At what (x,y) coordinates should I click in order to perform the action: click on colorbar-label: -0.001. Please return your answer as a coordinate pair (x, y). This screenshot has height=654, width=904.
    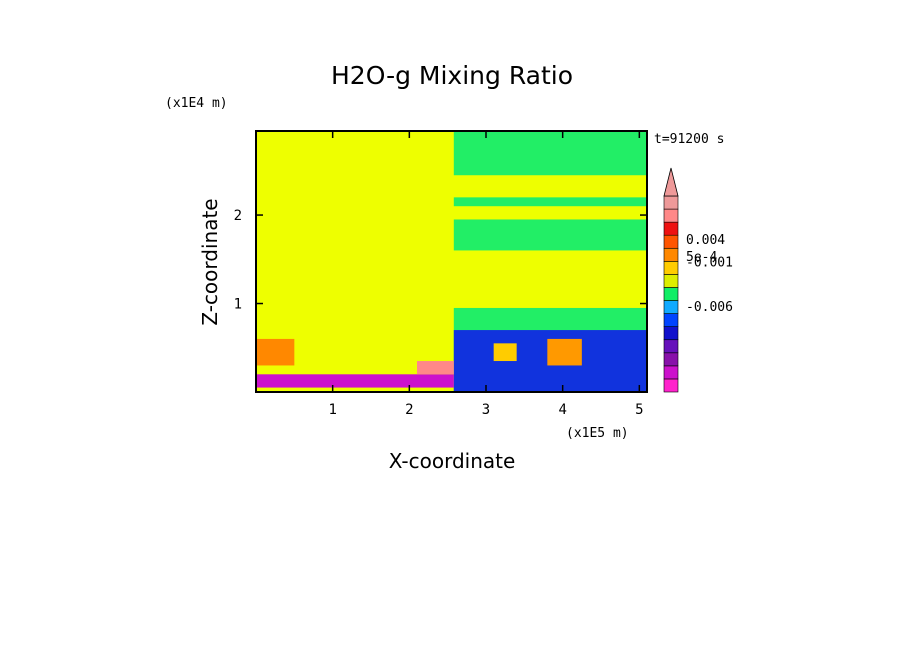
    Looking at the image, I should click on (709, 263).